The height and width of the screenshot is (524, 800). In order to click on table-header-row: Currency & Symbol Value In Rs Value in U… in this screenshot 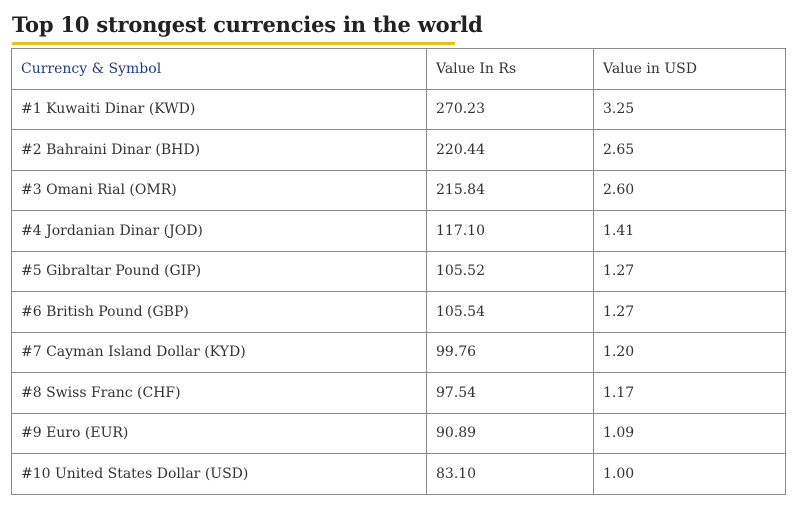, I will do `click(398, 69)`.